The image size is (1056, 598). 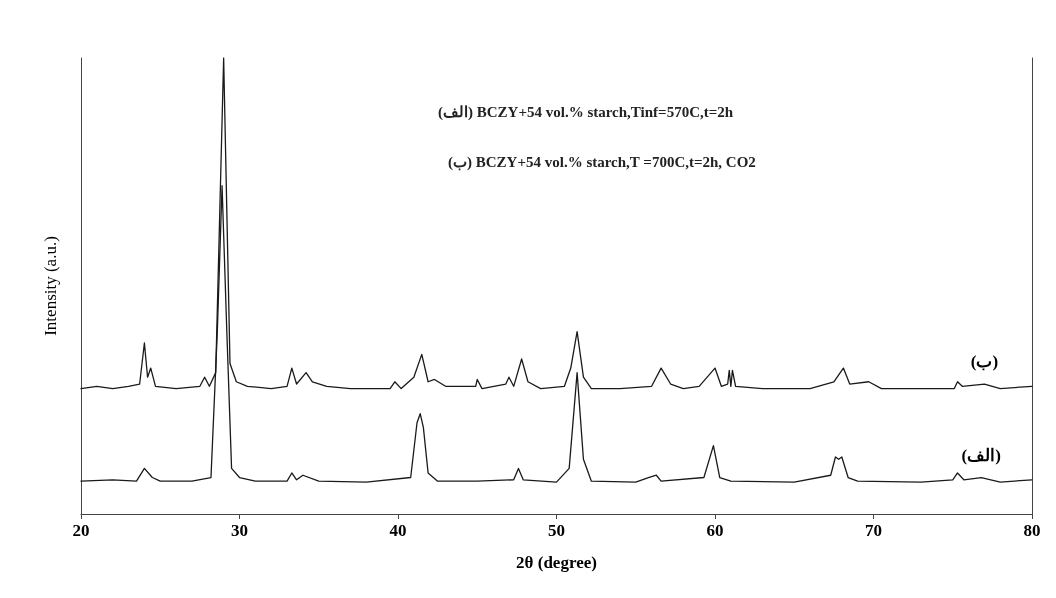 What do you see at coordinates (873, 530) in the screenshot?
I see `x-tick-label: 70` at bounding box center [873, 530].